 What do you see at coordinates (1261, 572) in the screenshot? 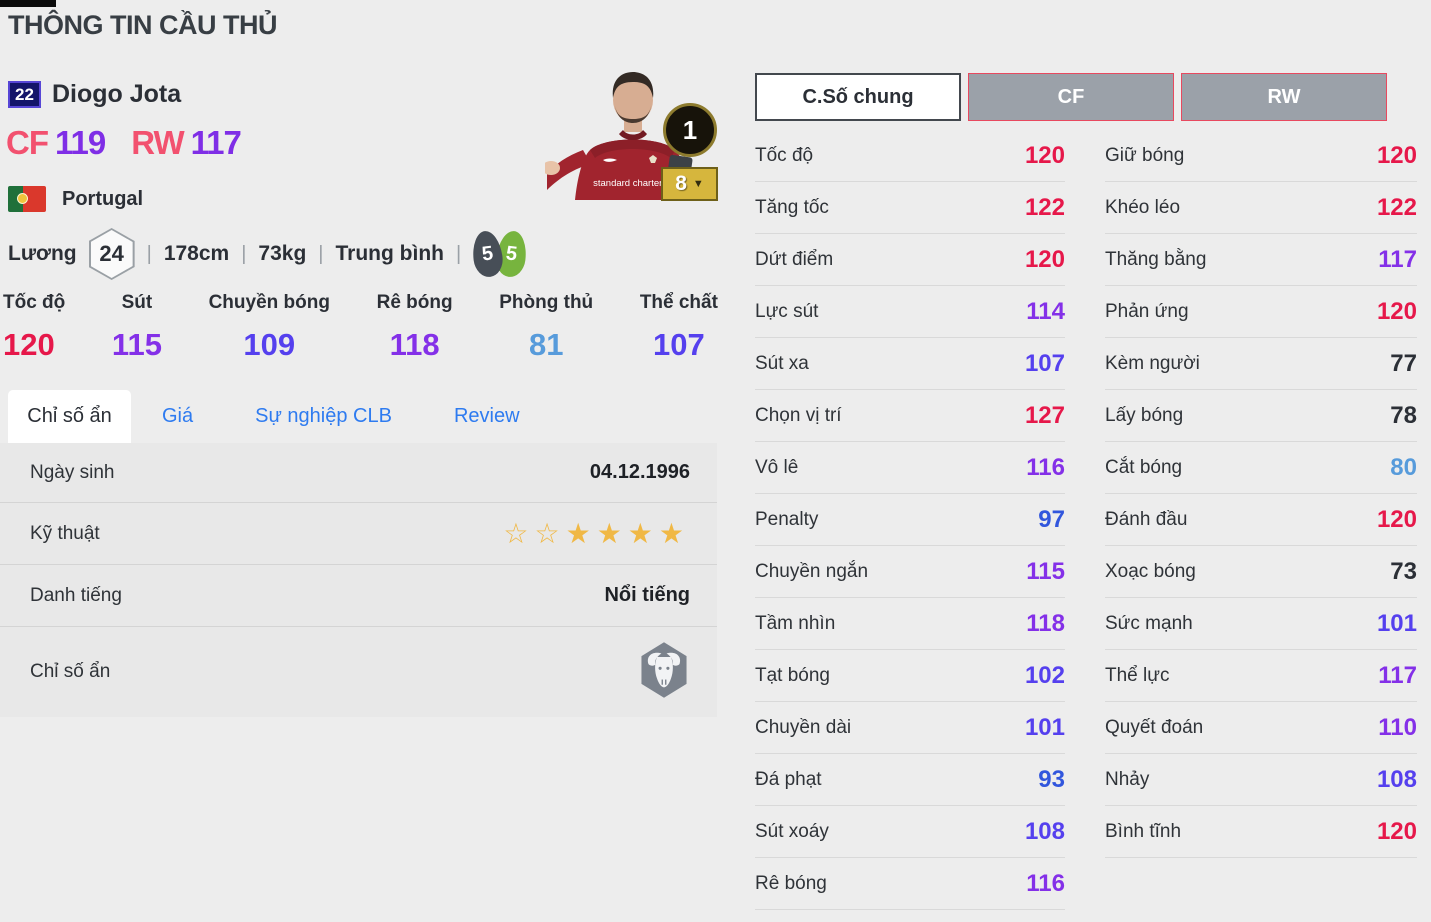
I see `stat-row: Xoạc bóng 73` at bounding box center [1261, 572].